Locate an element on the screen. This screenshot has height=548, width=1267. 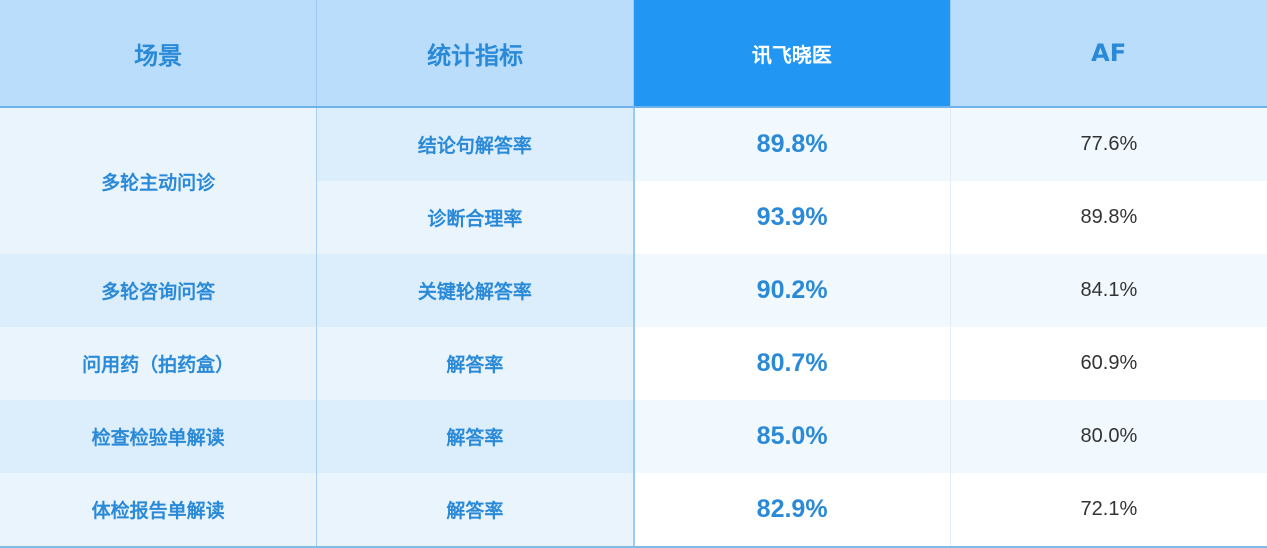
table-row: 问用药（拍药盒） 解答率 80.7% 60.9% is located at coordinates (633, 363).